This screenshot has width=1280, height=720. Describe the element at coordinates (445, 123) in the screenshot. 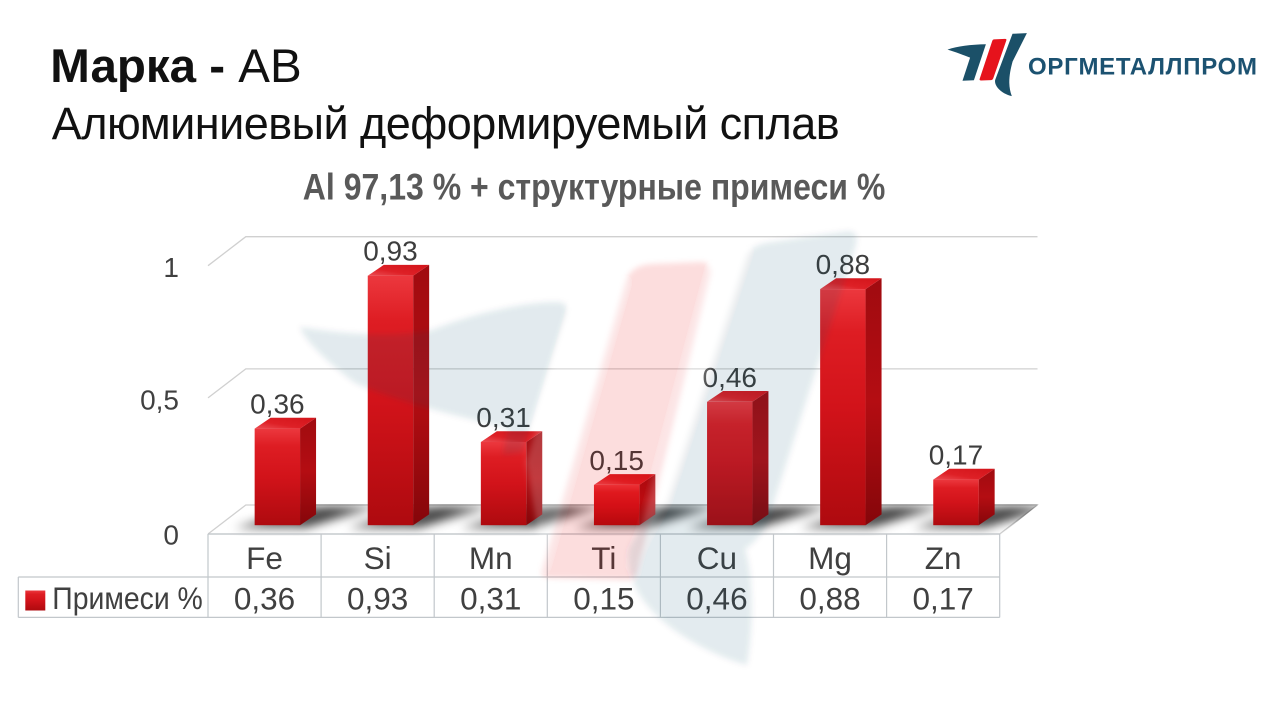

I see `svg-text:Алюминиевый деформируемый спла: Алюминиевый деформируемый сплав` at that location.